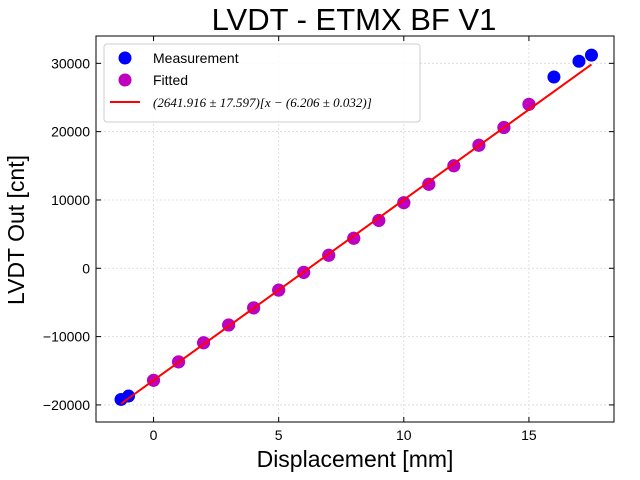  Describe the element at coordinates (196, 58) in the screenshot. I see `legend-entry-label: Measurement` at that location.